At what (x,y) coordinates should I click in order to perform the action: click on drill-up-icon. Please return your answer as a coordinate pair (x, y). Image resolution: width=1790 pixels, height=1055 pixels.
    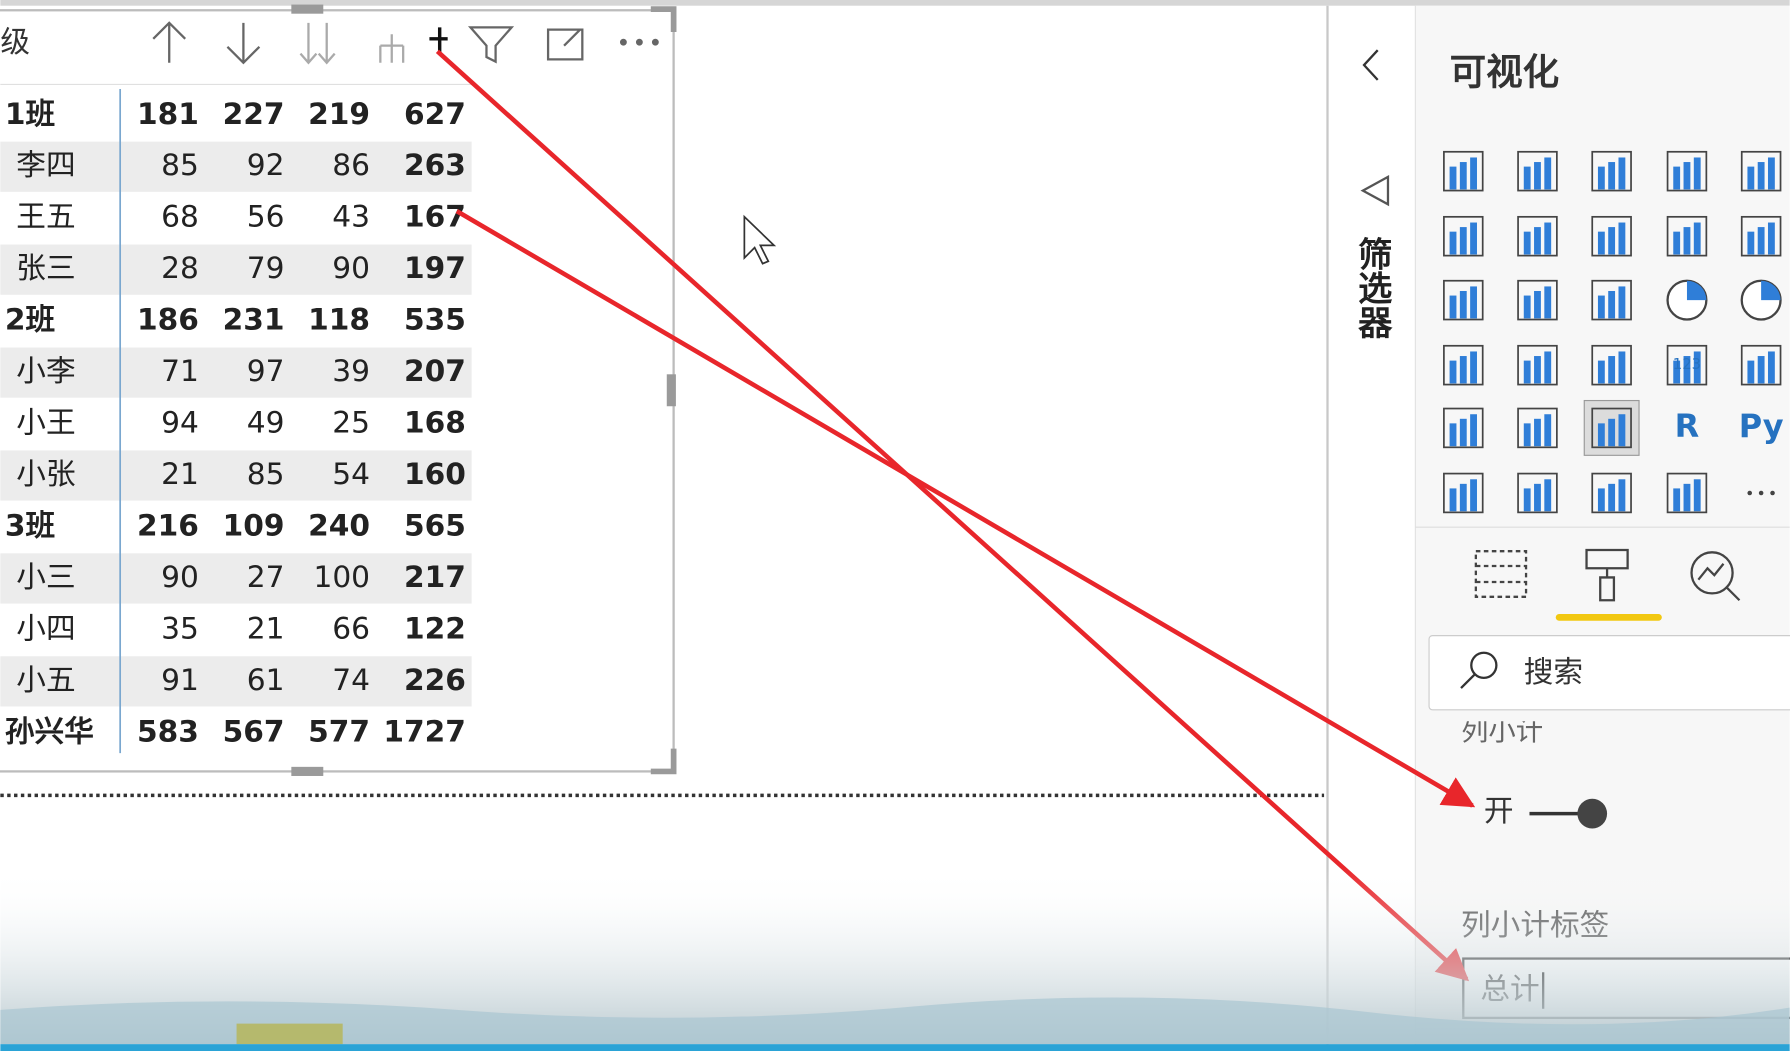
    Looking at the image, I should click on (169, 42).